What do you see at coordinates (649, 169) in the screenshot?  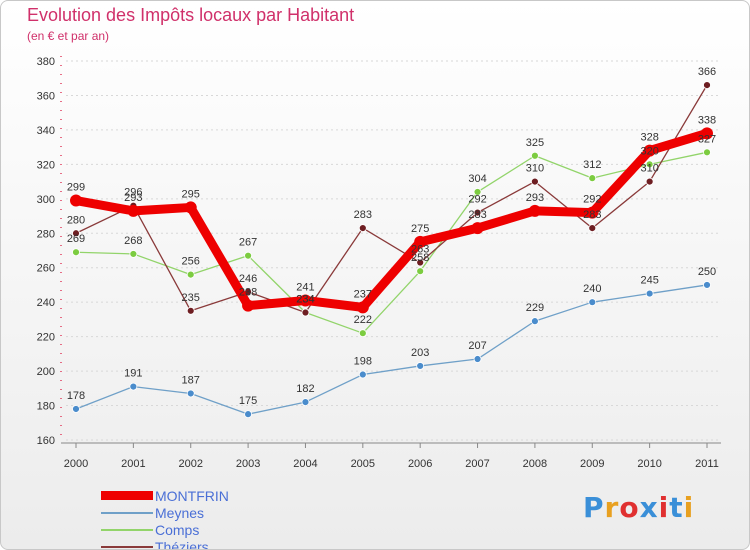 I see `data-label-théziers: 310` at bounding box center [649, 169].